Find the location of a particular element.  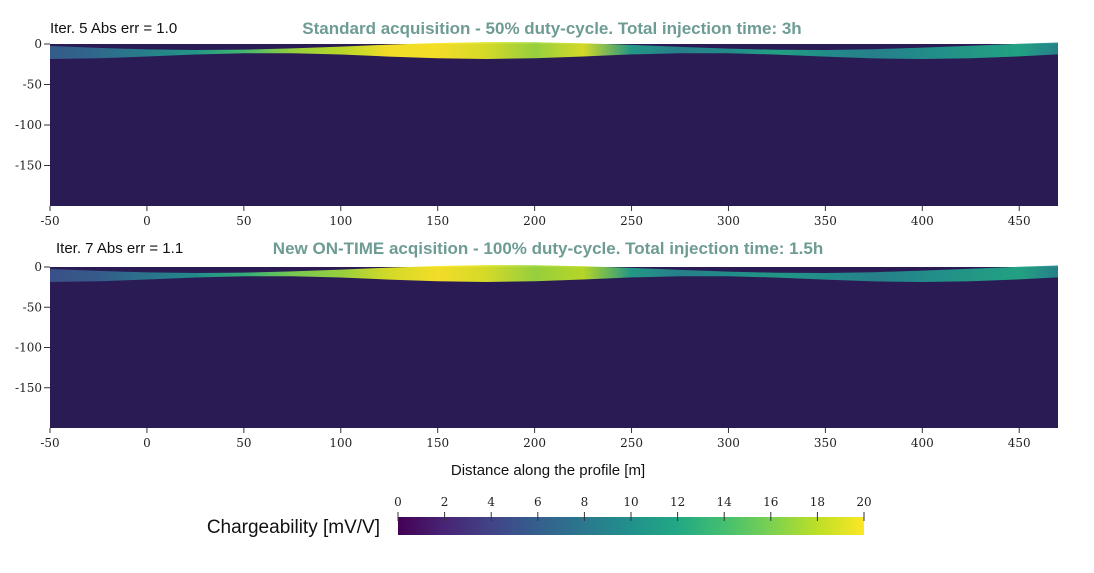

colorbar-tick-label: 6 is located at coordinates (538, 502).